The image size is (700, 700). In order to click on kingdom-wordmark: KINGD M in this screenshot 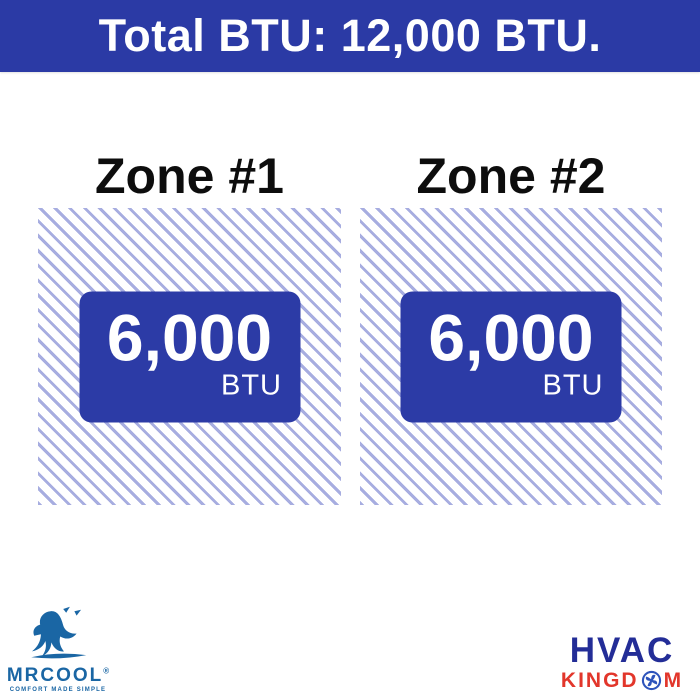, I will do `click(622, 680)`.